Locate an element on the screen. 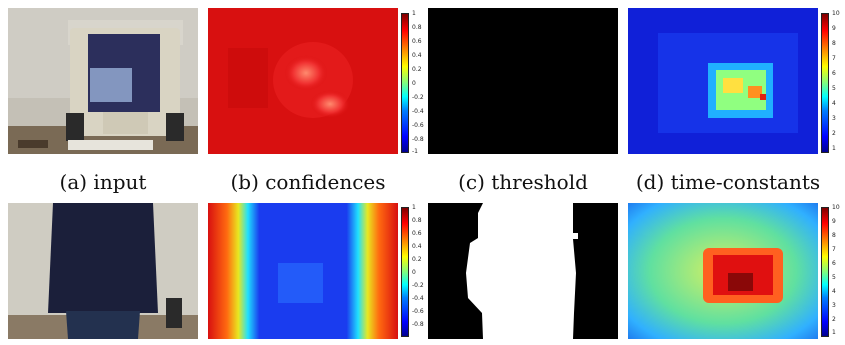 The height and width of the screenshot is (345, 845). time-constant-map-person is located at coordinates (723, 271).